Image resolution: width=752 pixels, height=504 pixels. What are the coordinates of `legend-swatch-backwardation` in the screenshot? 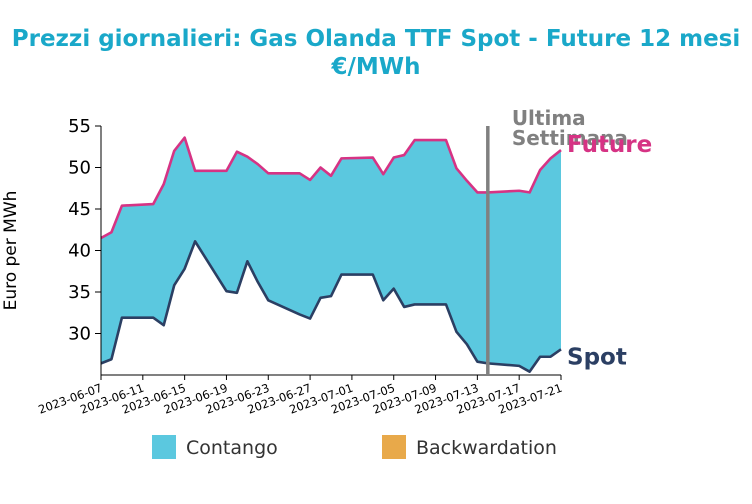 It's located at (394, 447).